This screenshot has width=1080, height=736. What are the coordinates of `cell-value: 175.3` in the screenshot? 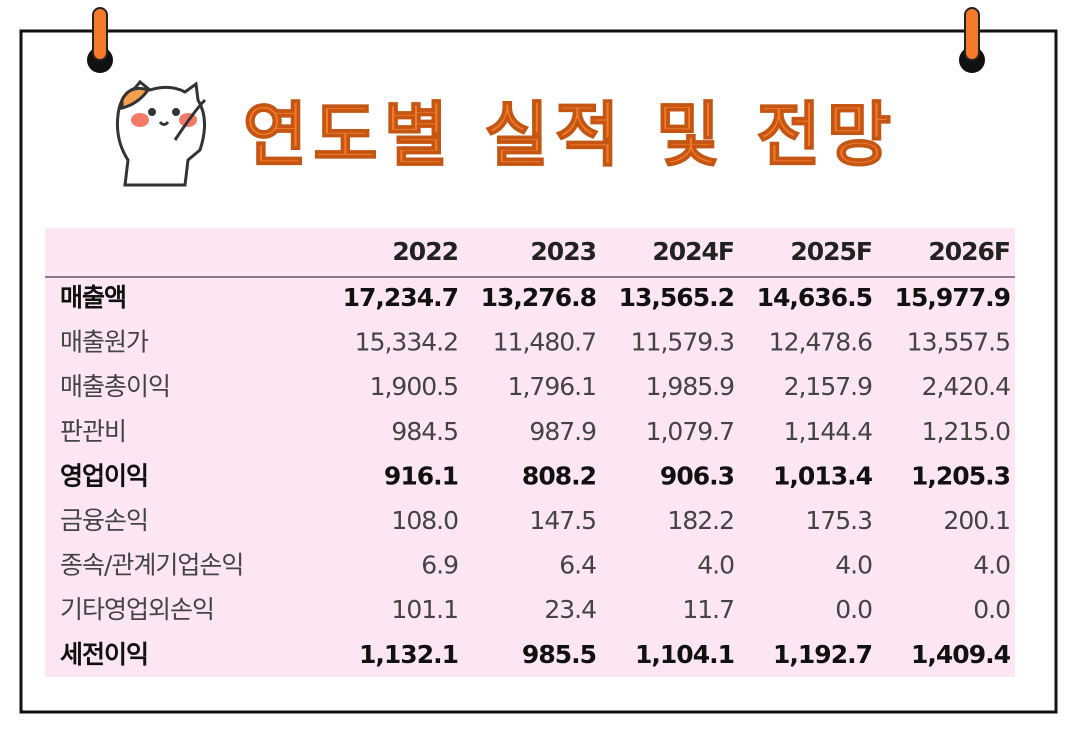 It's located at (838, 520).